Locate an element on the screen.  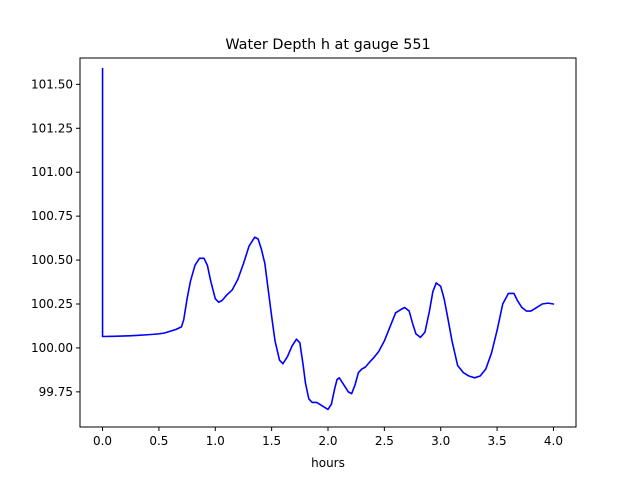
y-tick-label: 100.00 is located at coordinates (52, 348).